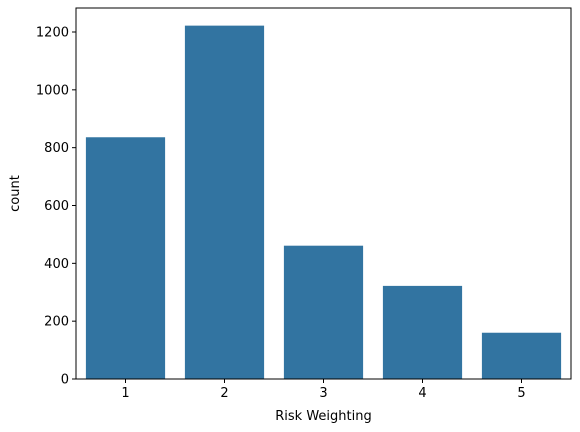 The height and width of the screenshot is (432, 580). Describe the element at coordinates (15, 193) in the screenshot. I see `y-axis-label: count` at that location.